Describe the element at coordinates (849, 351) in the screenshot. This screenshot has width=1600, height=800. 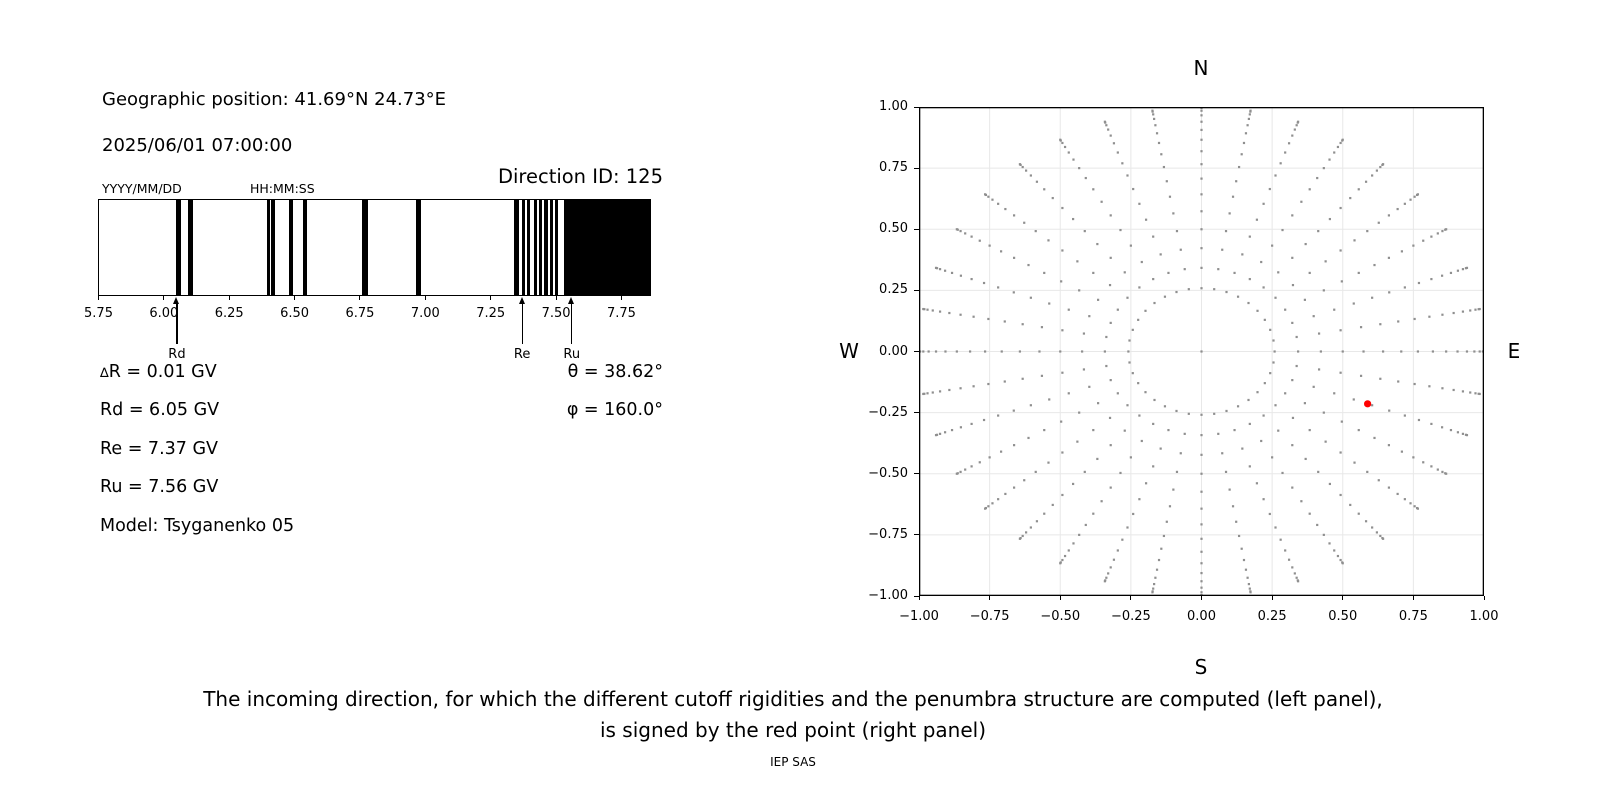
I see `compass-west-label: W` at that location.